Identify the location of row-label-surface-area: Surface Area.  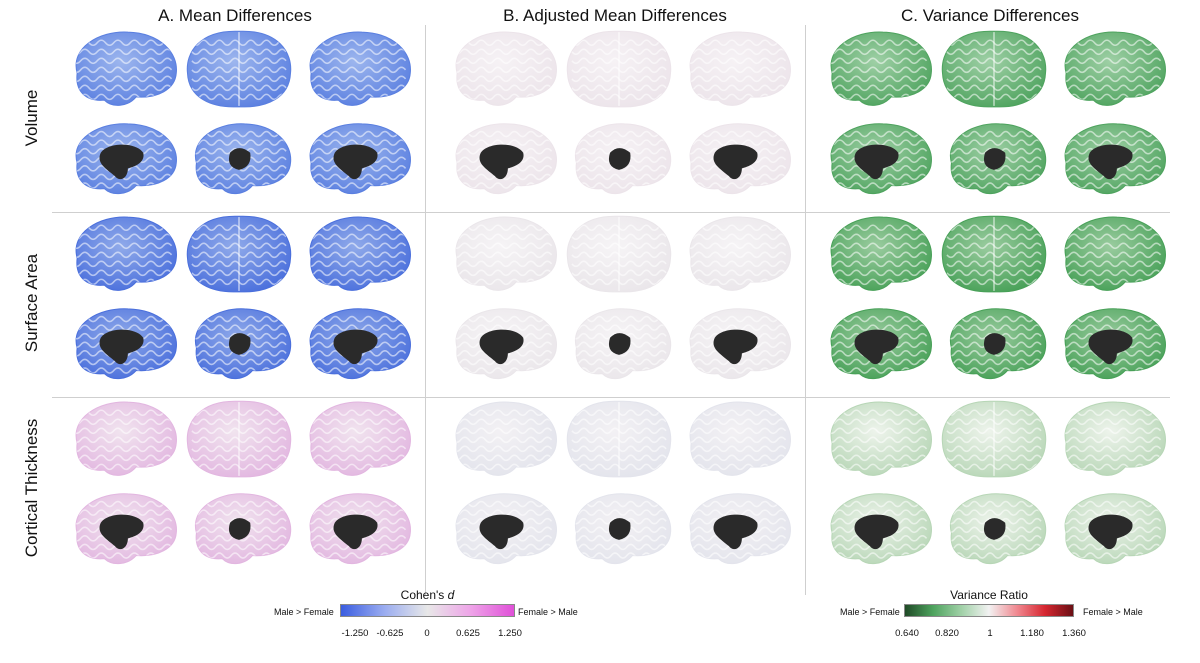
(31, 303).